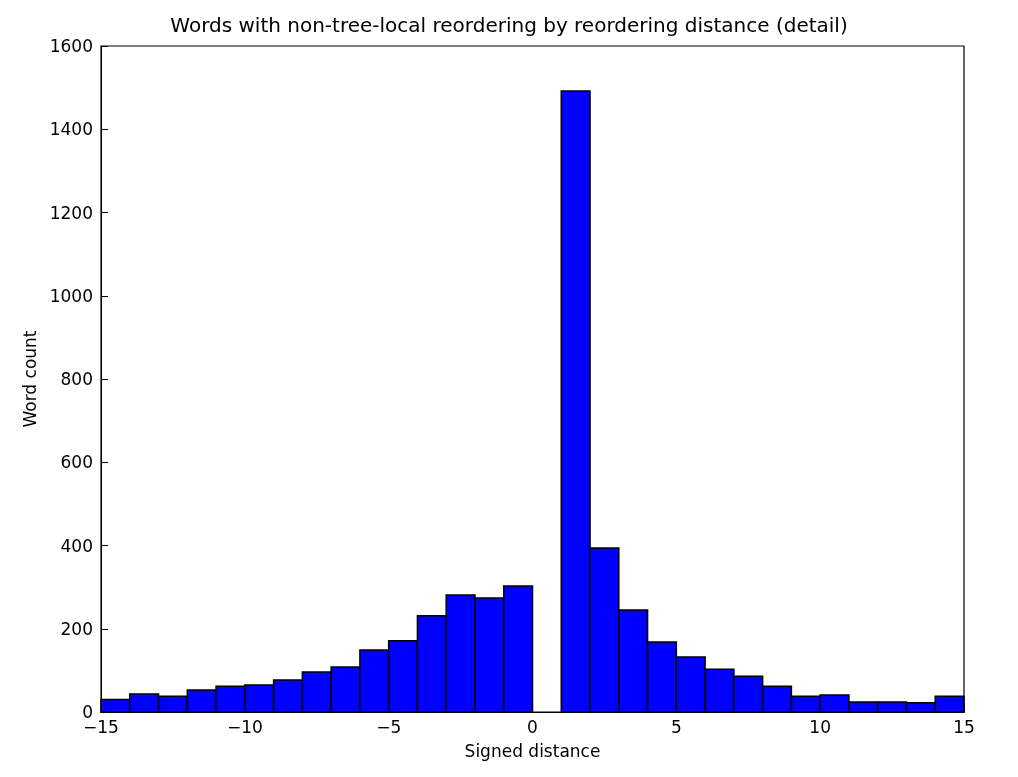 This screenshot has width=1018, height=777. Describe the element at coordinates (71, 46) in the screenshot. I see `y-tick-label: 1600` at that location.